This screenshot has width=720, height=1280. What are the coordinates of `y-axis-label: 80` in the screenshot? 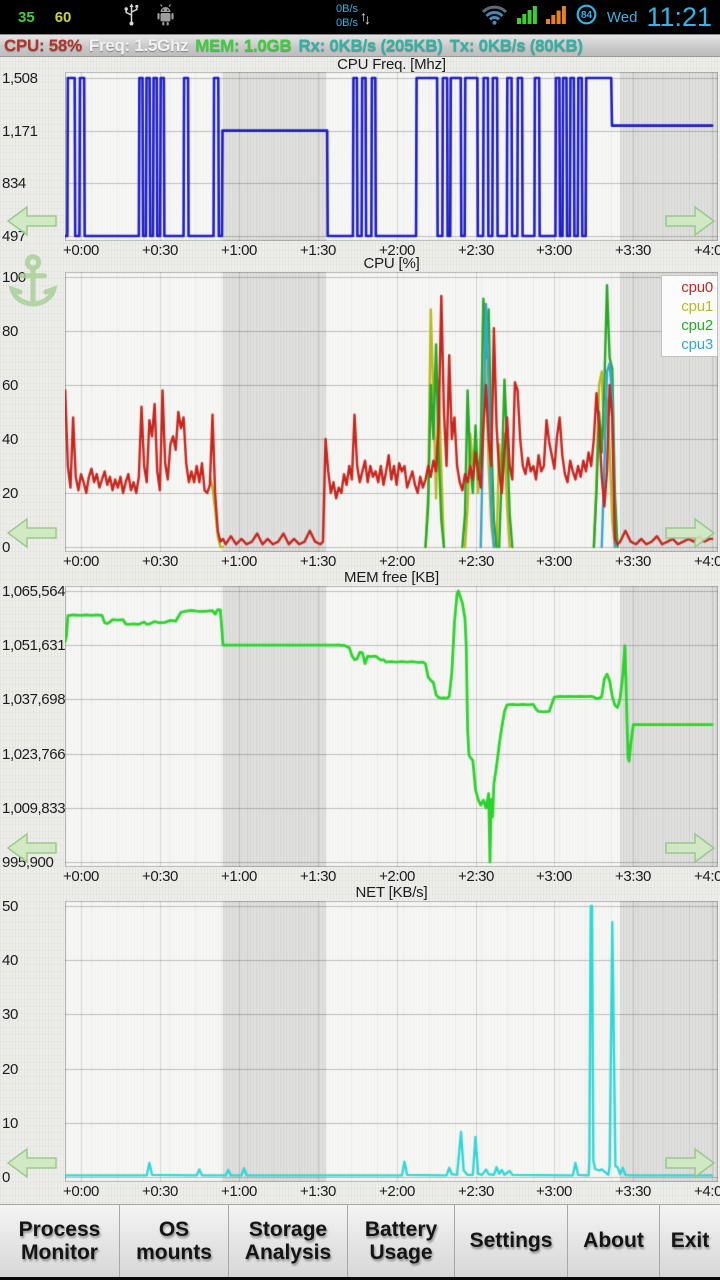 It's located at (10, 331).